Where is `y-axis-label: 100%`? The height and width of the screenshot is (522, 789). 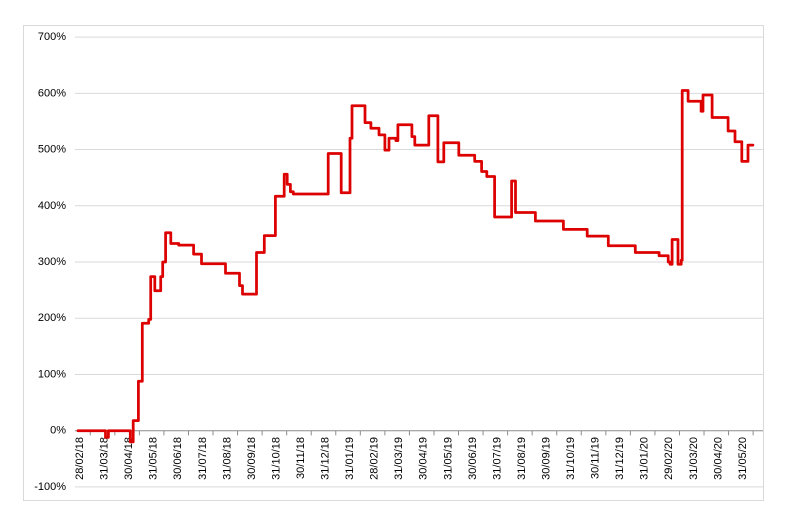
y-axis-label: 100% is located at coordinates (52, 374).